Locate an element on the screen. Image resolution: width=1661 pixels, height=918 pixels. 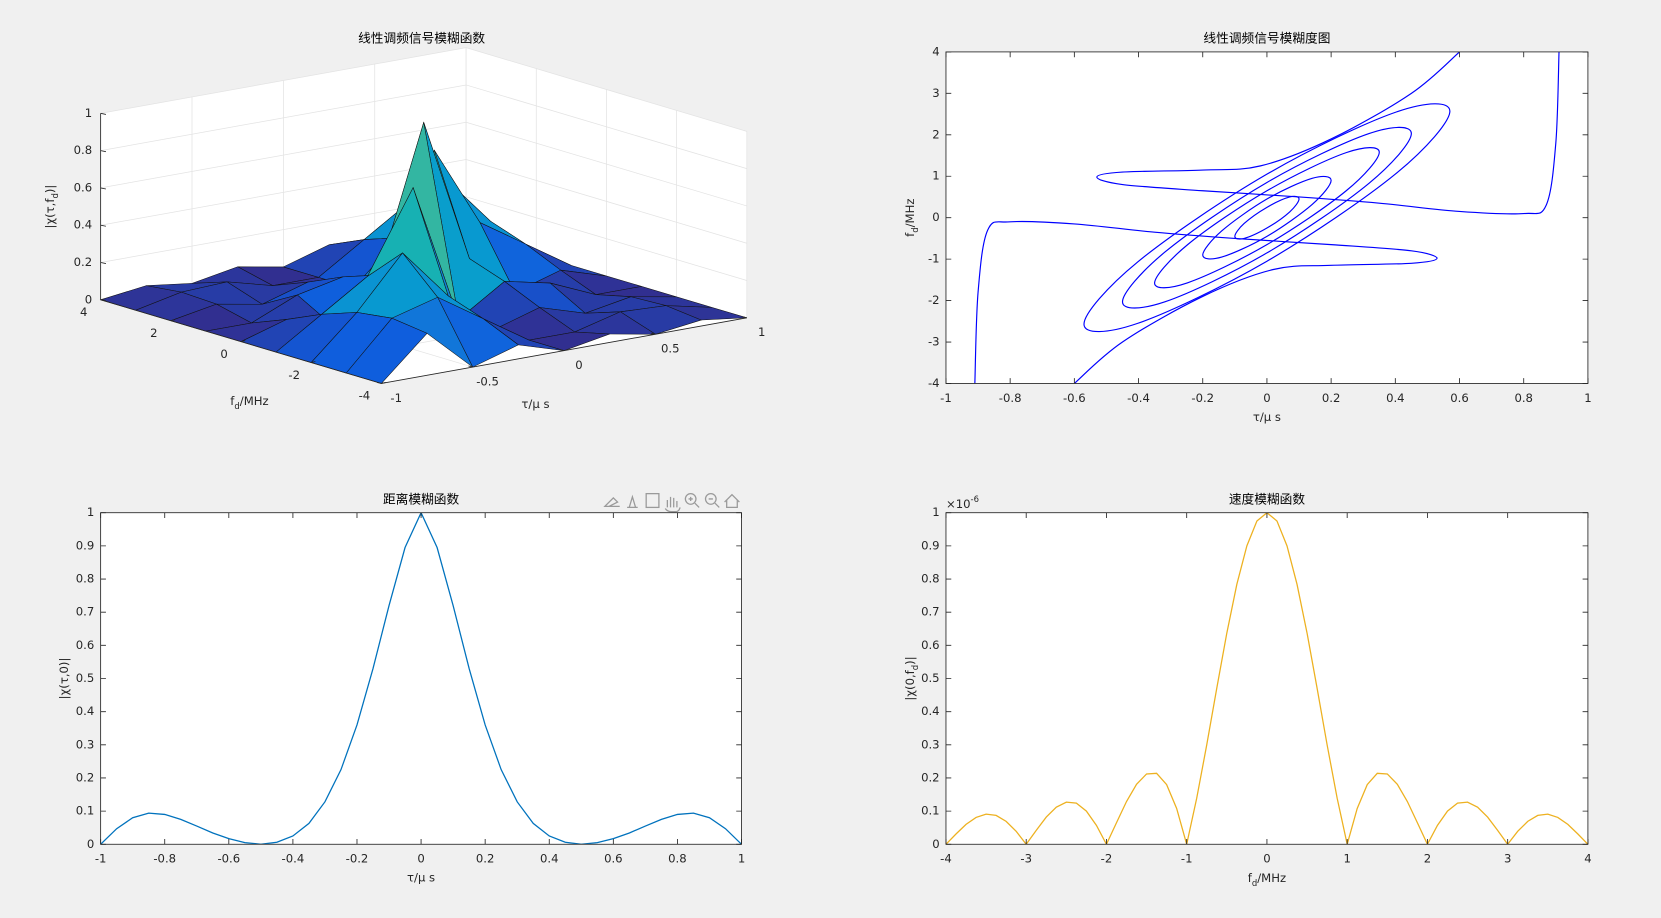
z-axis-label-part: |χ(τ,f is located at coordinates (49, 213).